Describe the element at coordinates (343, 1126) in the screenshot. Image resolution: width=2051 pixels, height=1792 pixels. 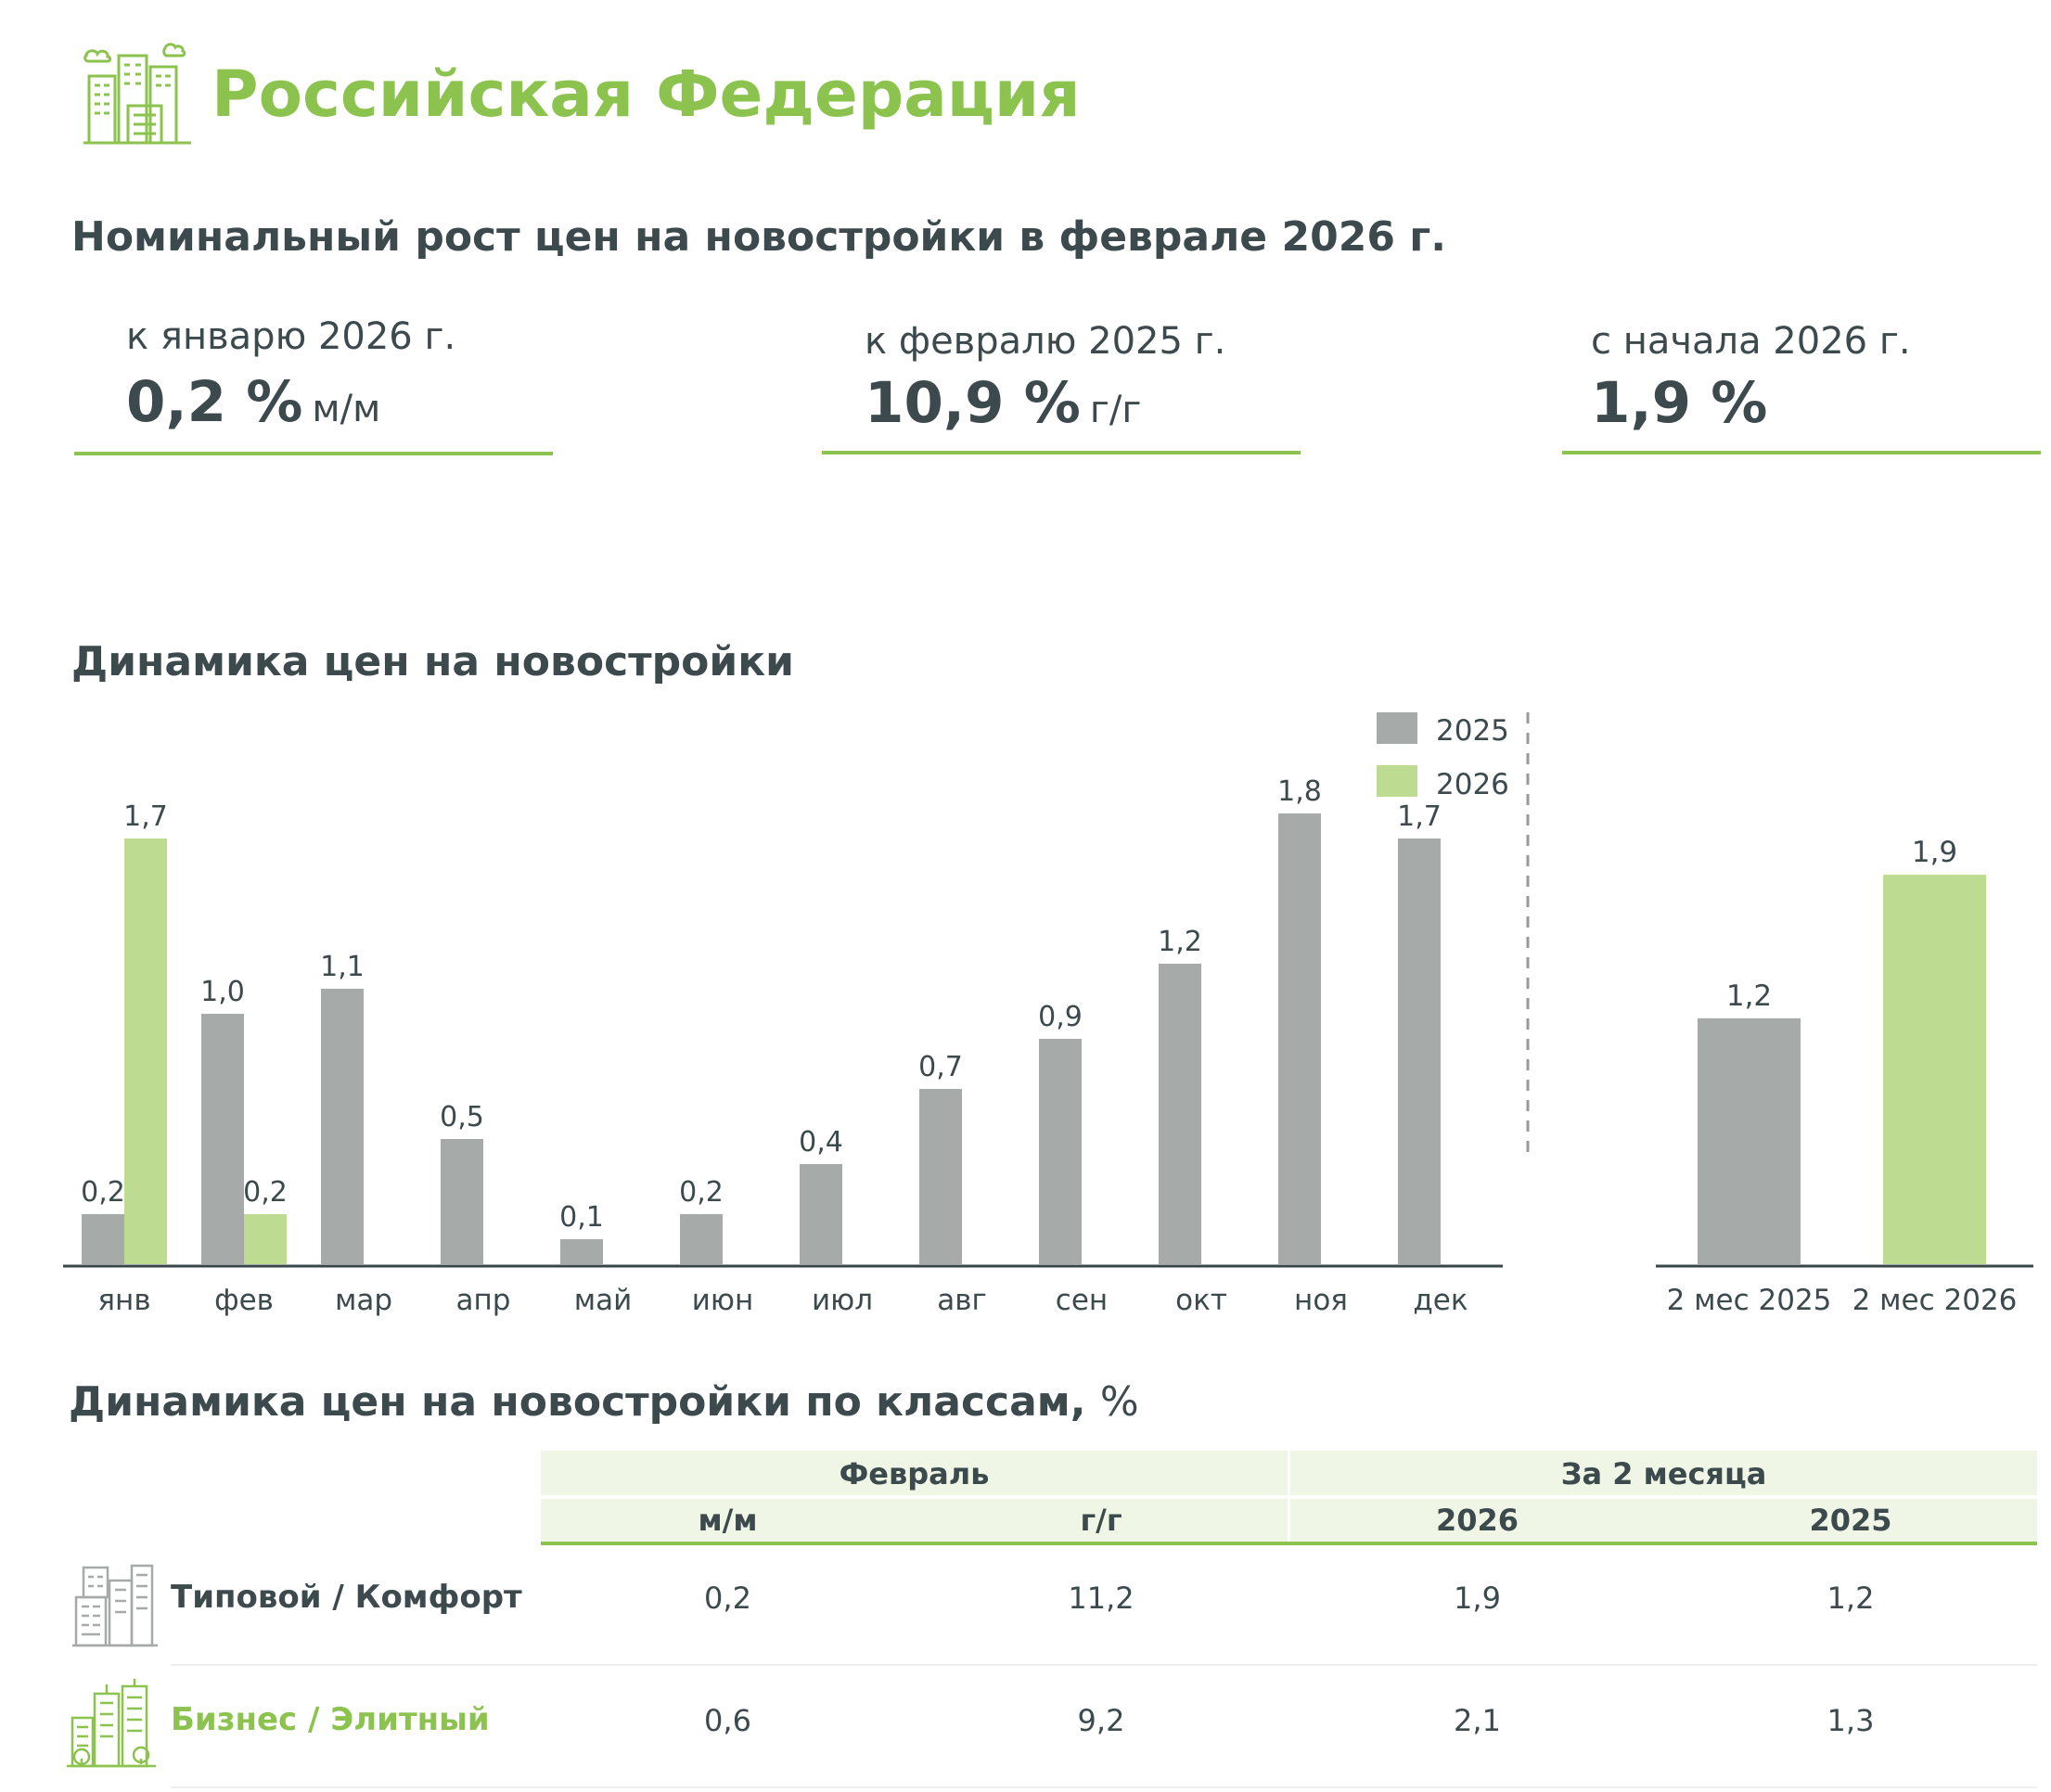
I see `bar-2025-мар` at that location.